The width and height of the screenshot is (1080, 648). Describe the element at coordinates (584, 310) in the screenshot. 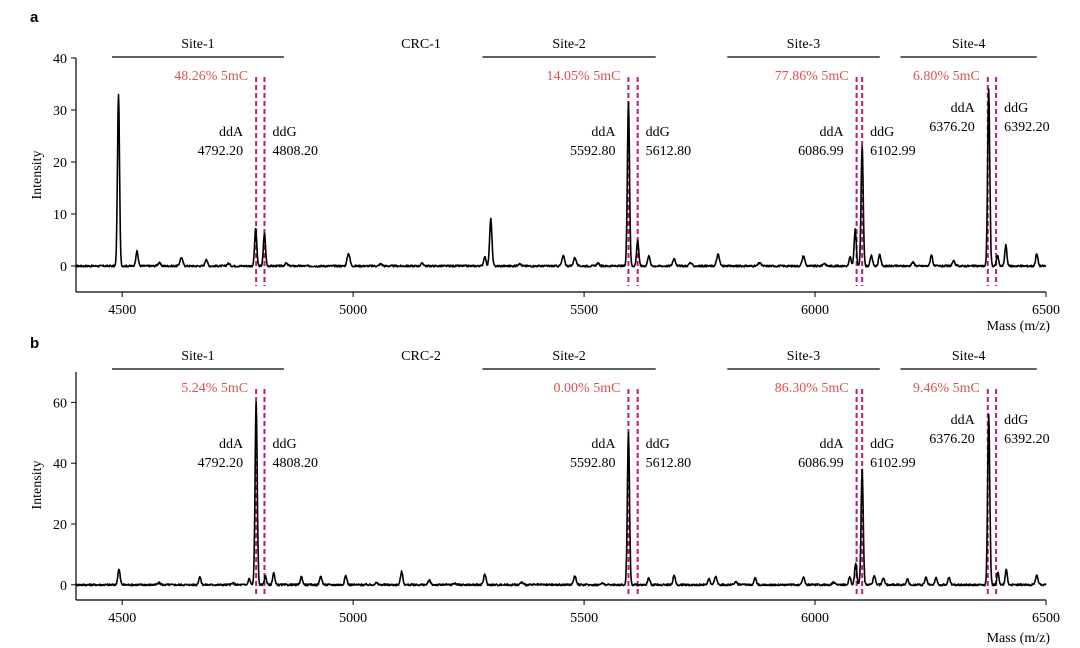

I see `x-tick-label: 5500` at that location.